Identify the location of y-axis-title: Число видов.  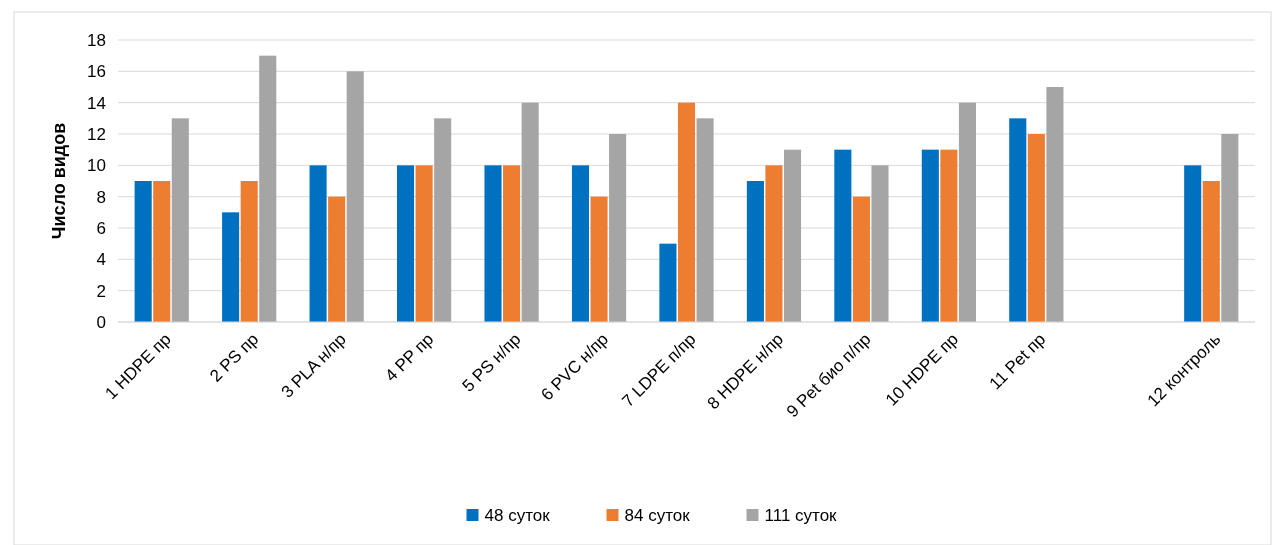
(59, 181).